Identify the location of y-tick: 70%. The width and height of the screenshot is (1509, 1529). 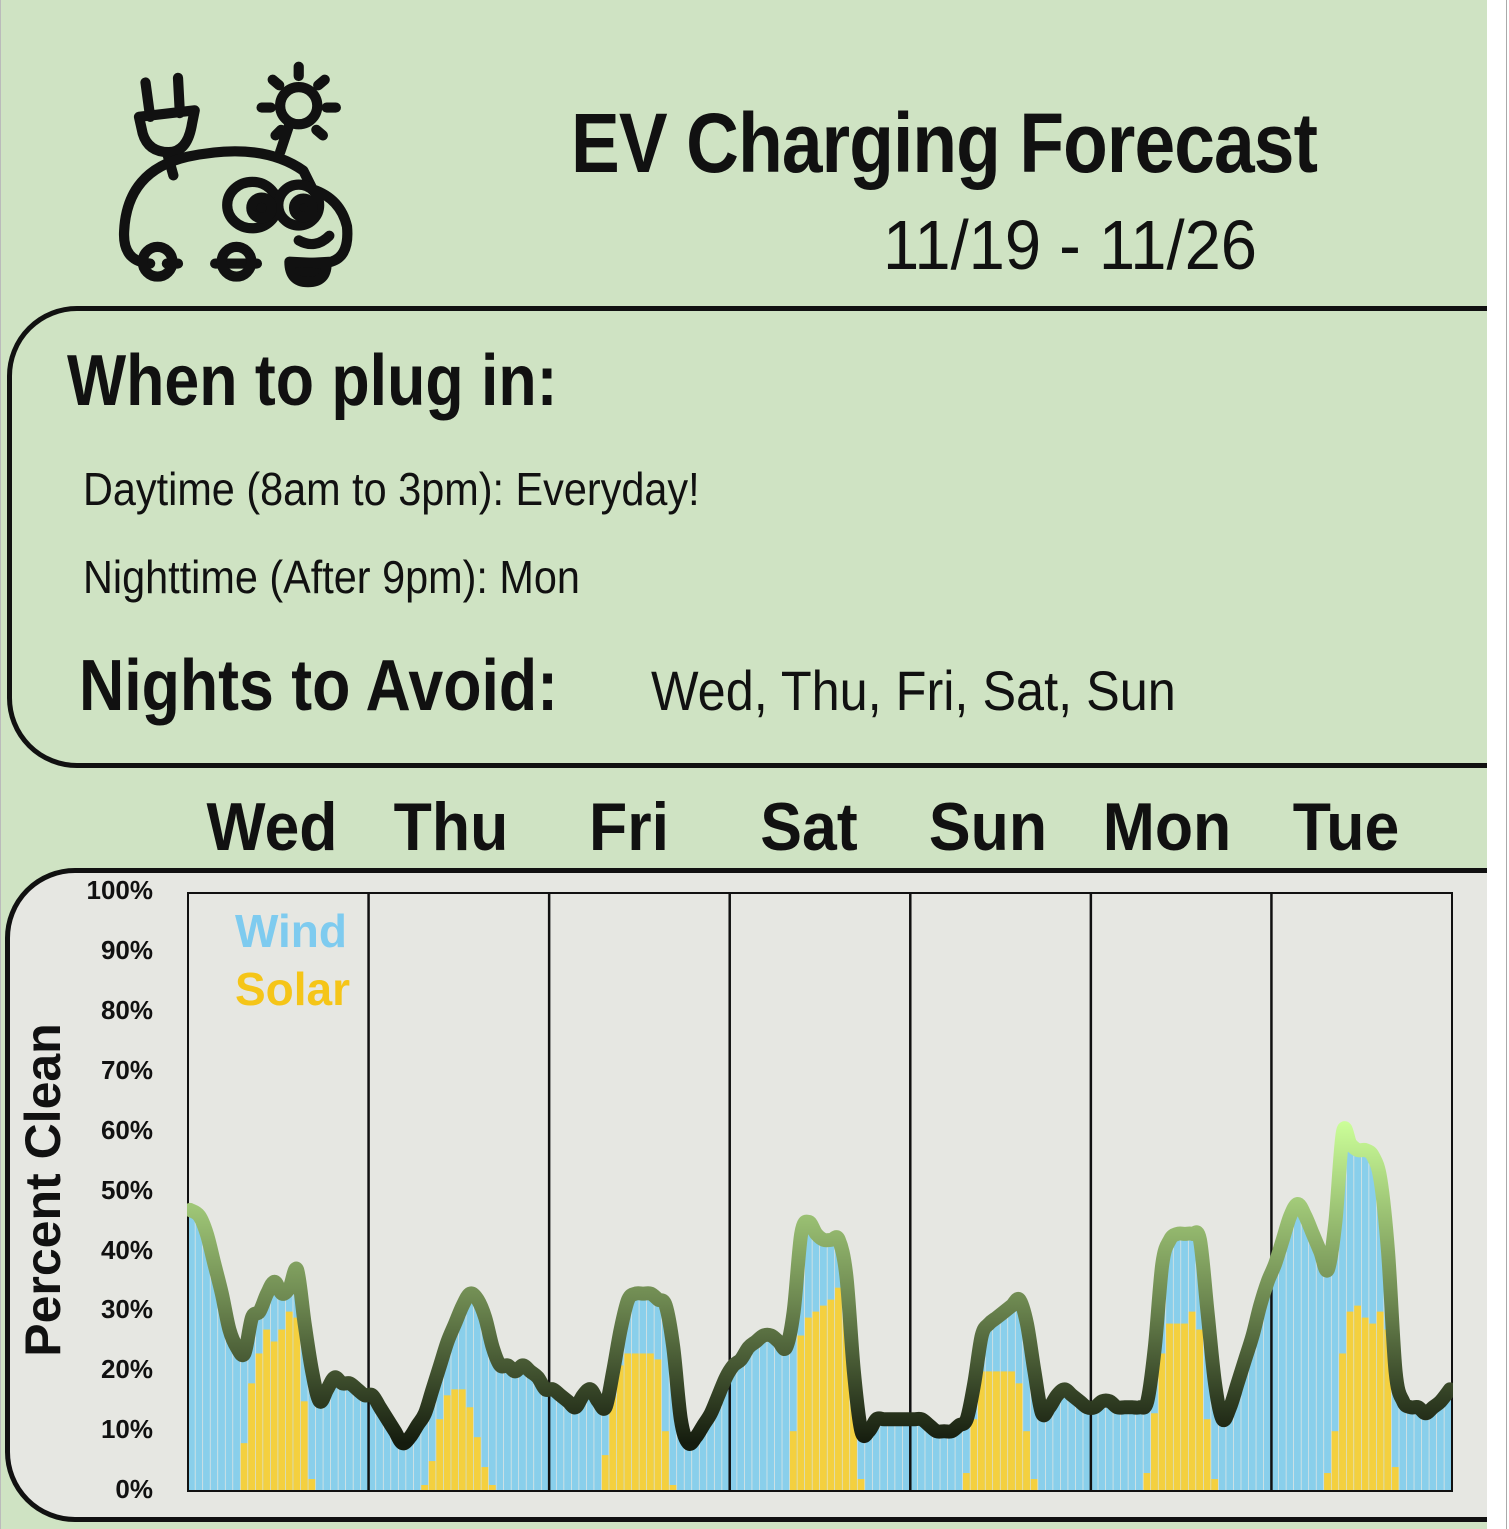
(126, 1070).